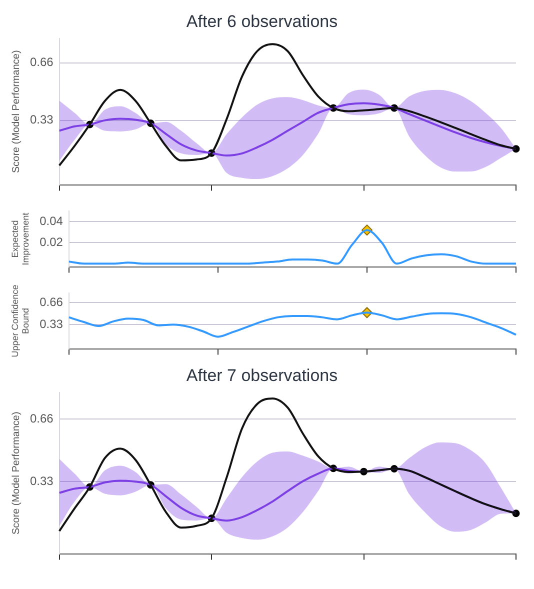 Image resolution: width=534 pixels, height=589 pixels. What do you see at coordinates (262, 375) in the screenshot?
I see `chart-title: After 7 observations` at bounding box center [262, 375].